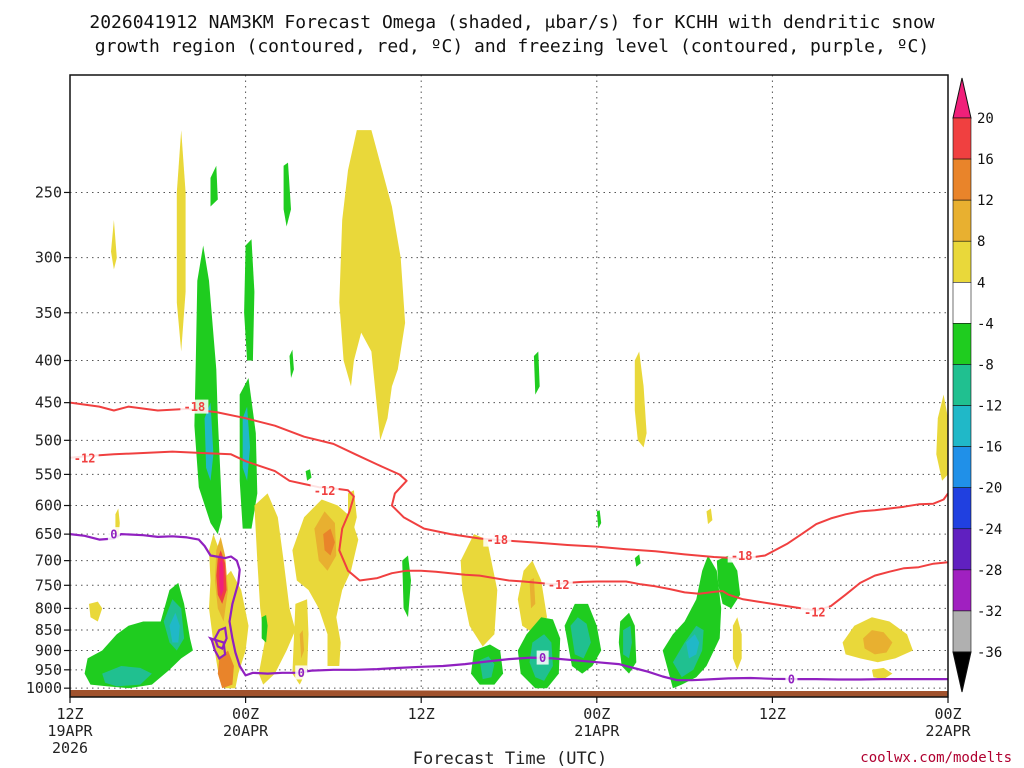 This screenshot has height=768, width=1024. I want to click on dgz-contour--12-label-bg-1, so click(324, 490).